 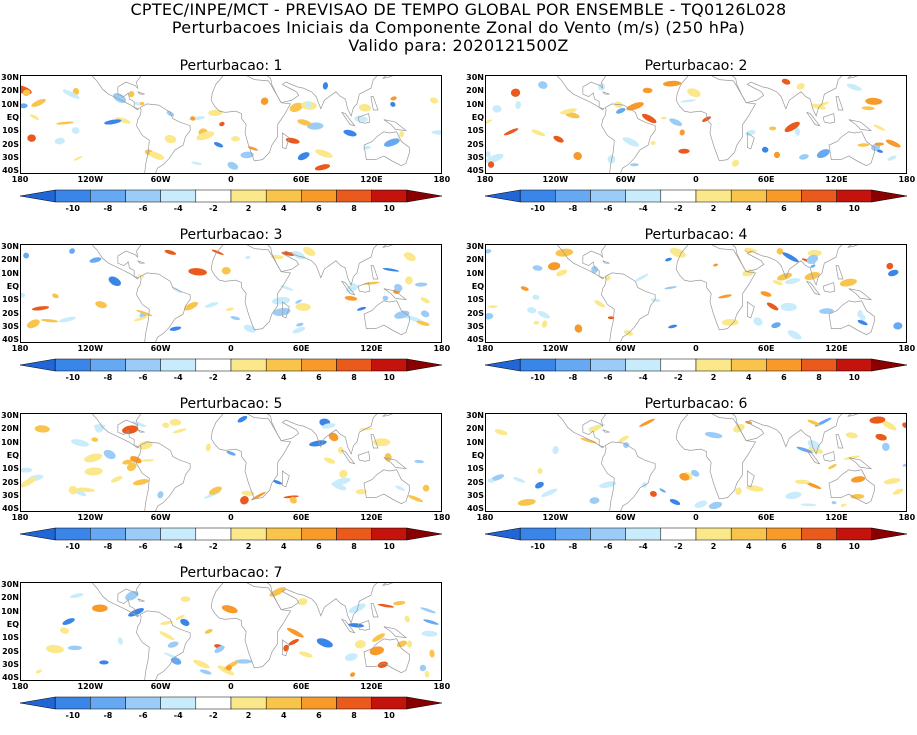 I want to click on lat-label: 20N, so click(x=10, y=91).